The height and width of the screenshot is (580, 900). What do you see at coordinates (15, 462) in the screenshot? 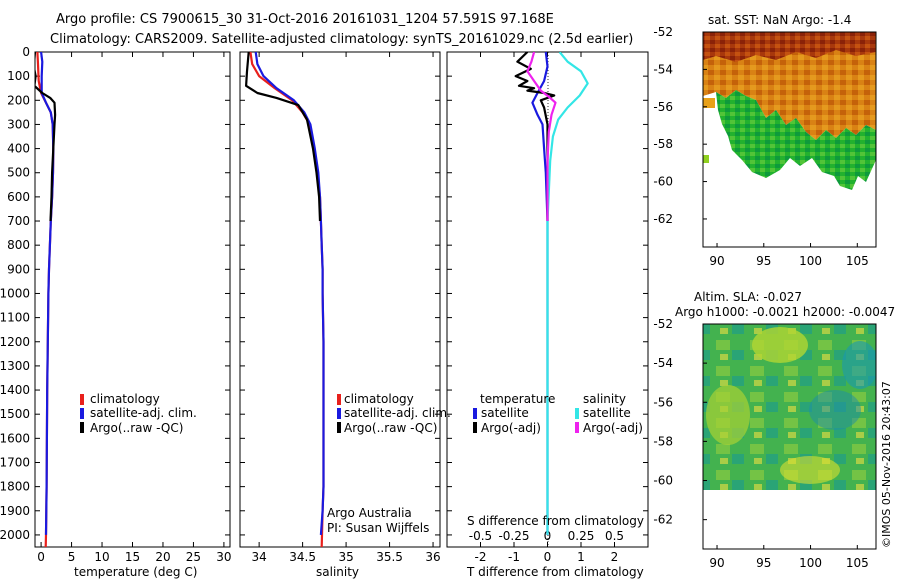
I see `depth-tick-label: 1700` at bounding box center [15, 462].